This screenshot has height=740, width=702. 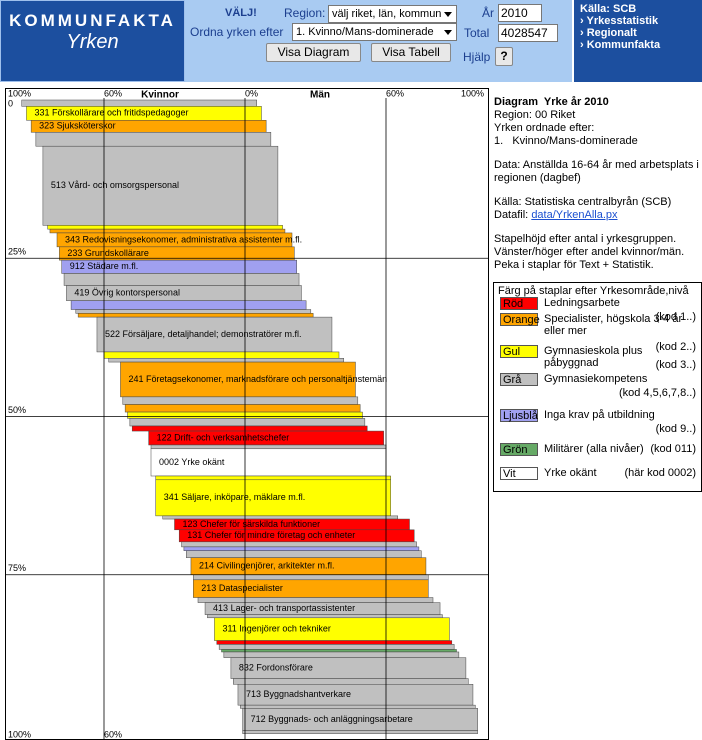 I want to click on right-label: Män, so click(x=320, y=95).